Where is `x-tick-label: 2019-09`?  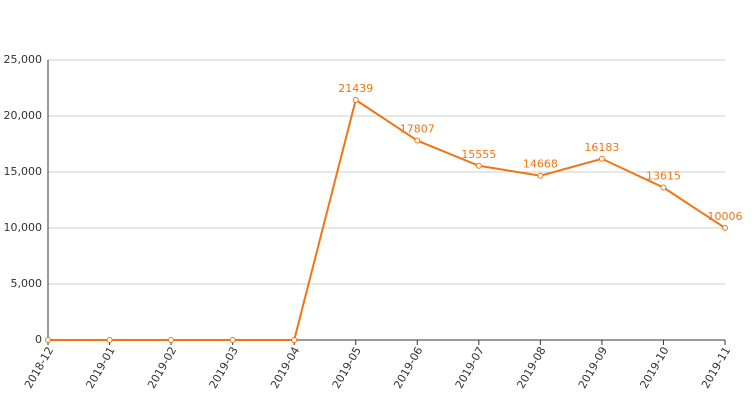
x-tick-label: 2019-09 is located at coordinates (593, 368).